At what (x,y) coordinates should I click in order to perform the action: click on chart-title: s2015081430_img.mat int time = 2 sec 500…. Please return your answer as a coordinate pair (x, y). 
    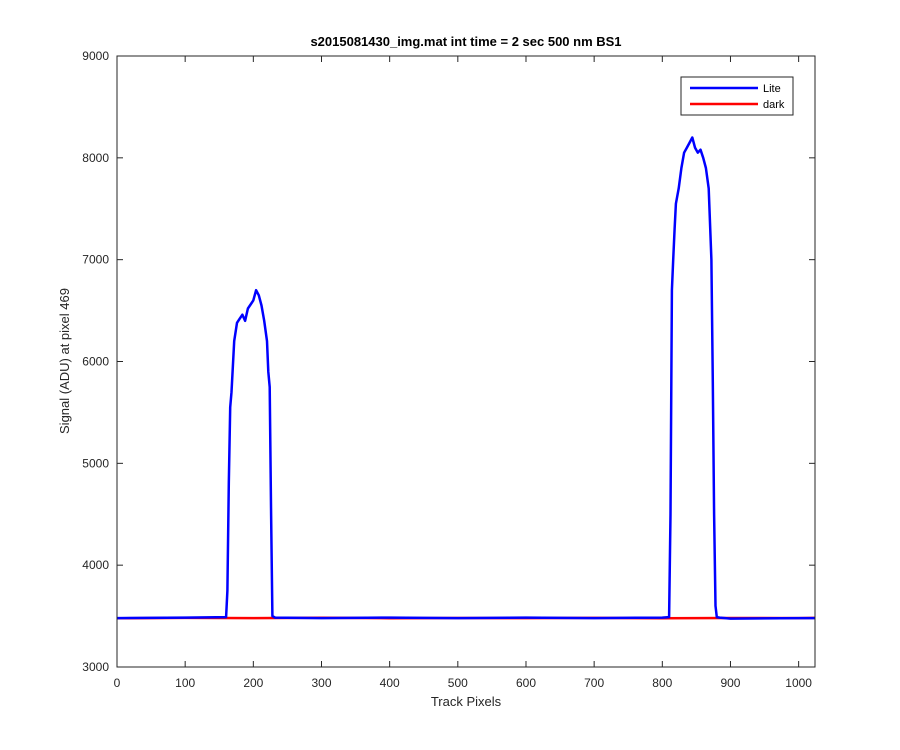
    Looking at the image, I should click on (465, 41).